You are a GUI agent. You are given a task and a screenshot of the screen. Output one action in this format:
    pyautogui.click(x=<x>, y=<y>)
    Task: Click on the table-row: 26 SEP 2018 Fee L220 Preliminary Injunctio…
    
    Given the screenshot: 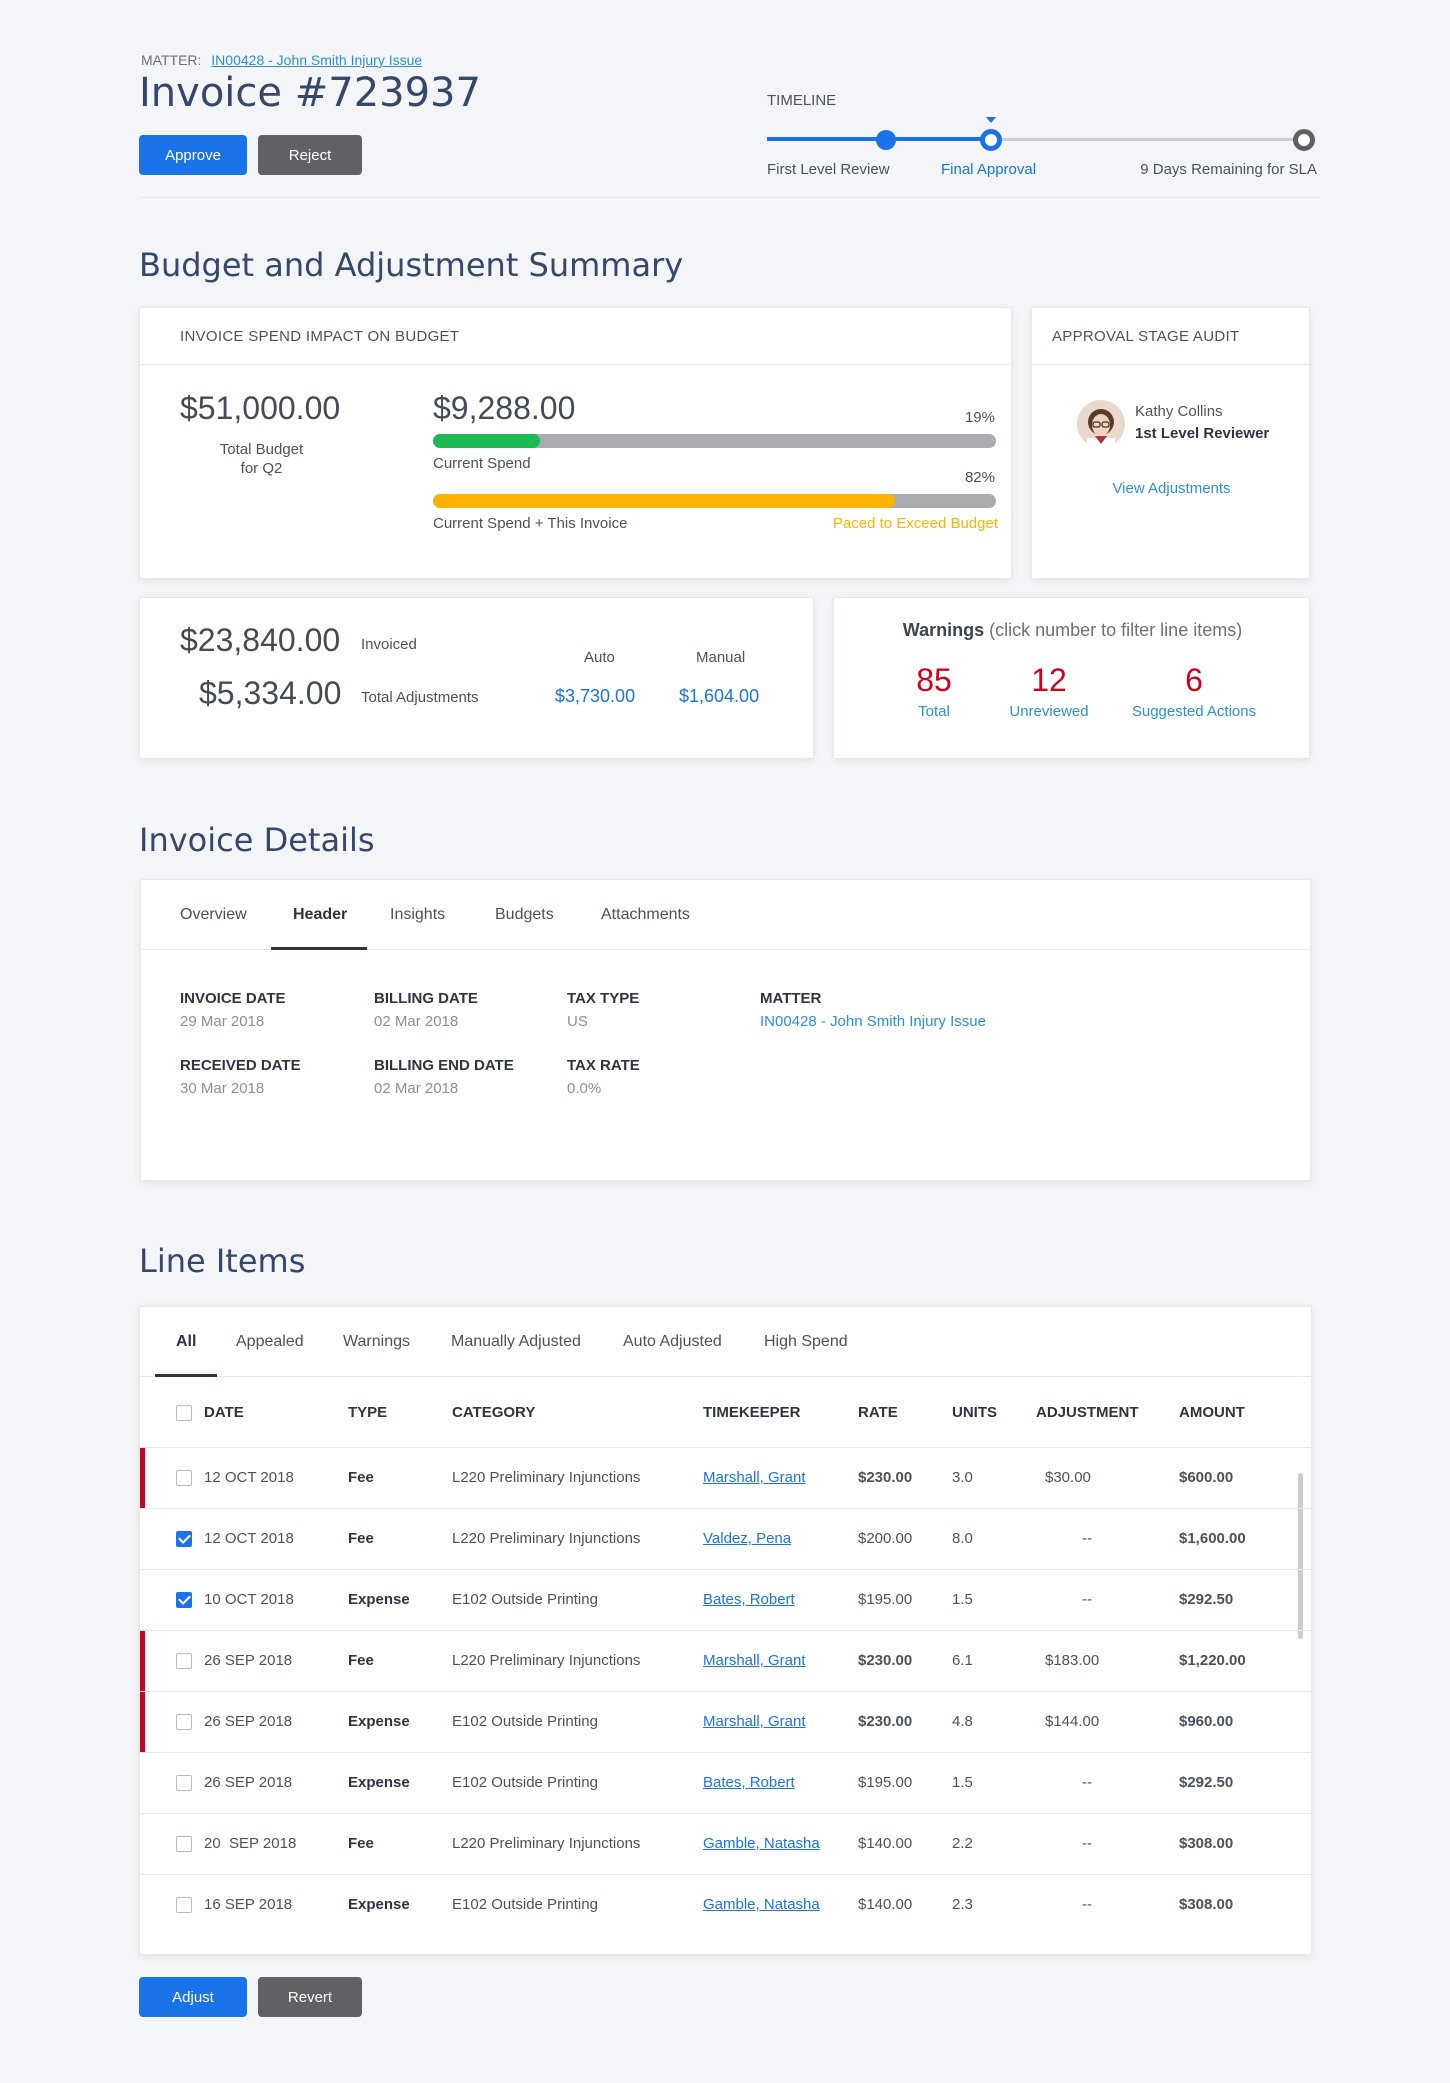 What is the action you would take?
    pyautogui.click(x=725, y=1660)
    